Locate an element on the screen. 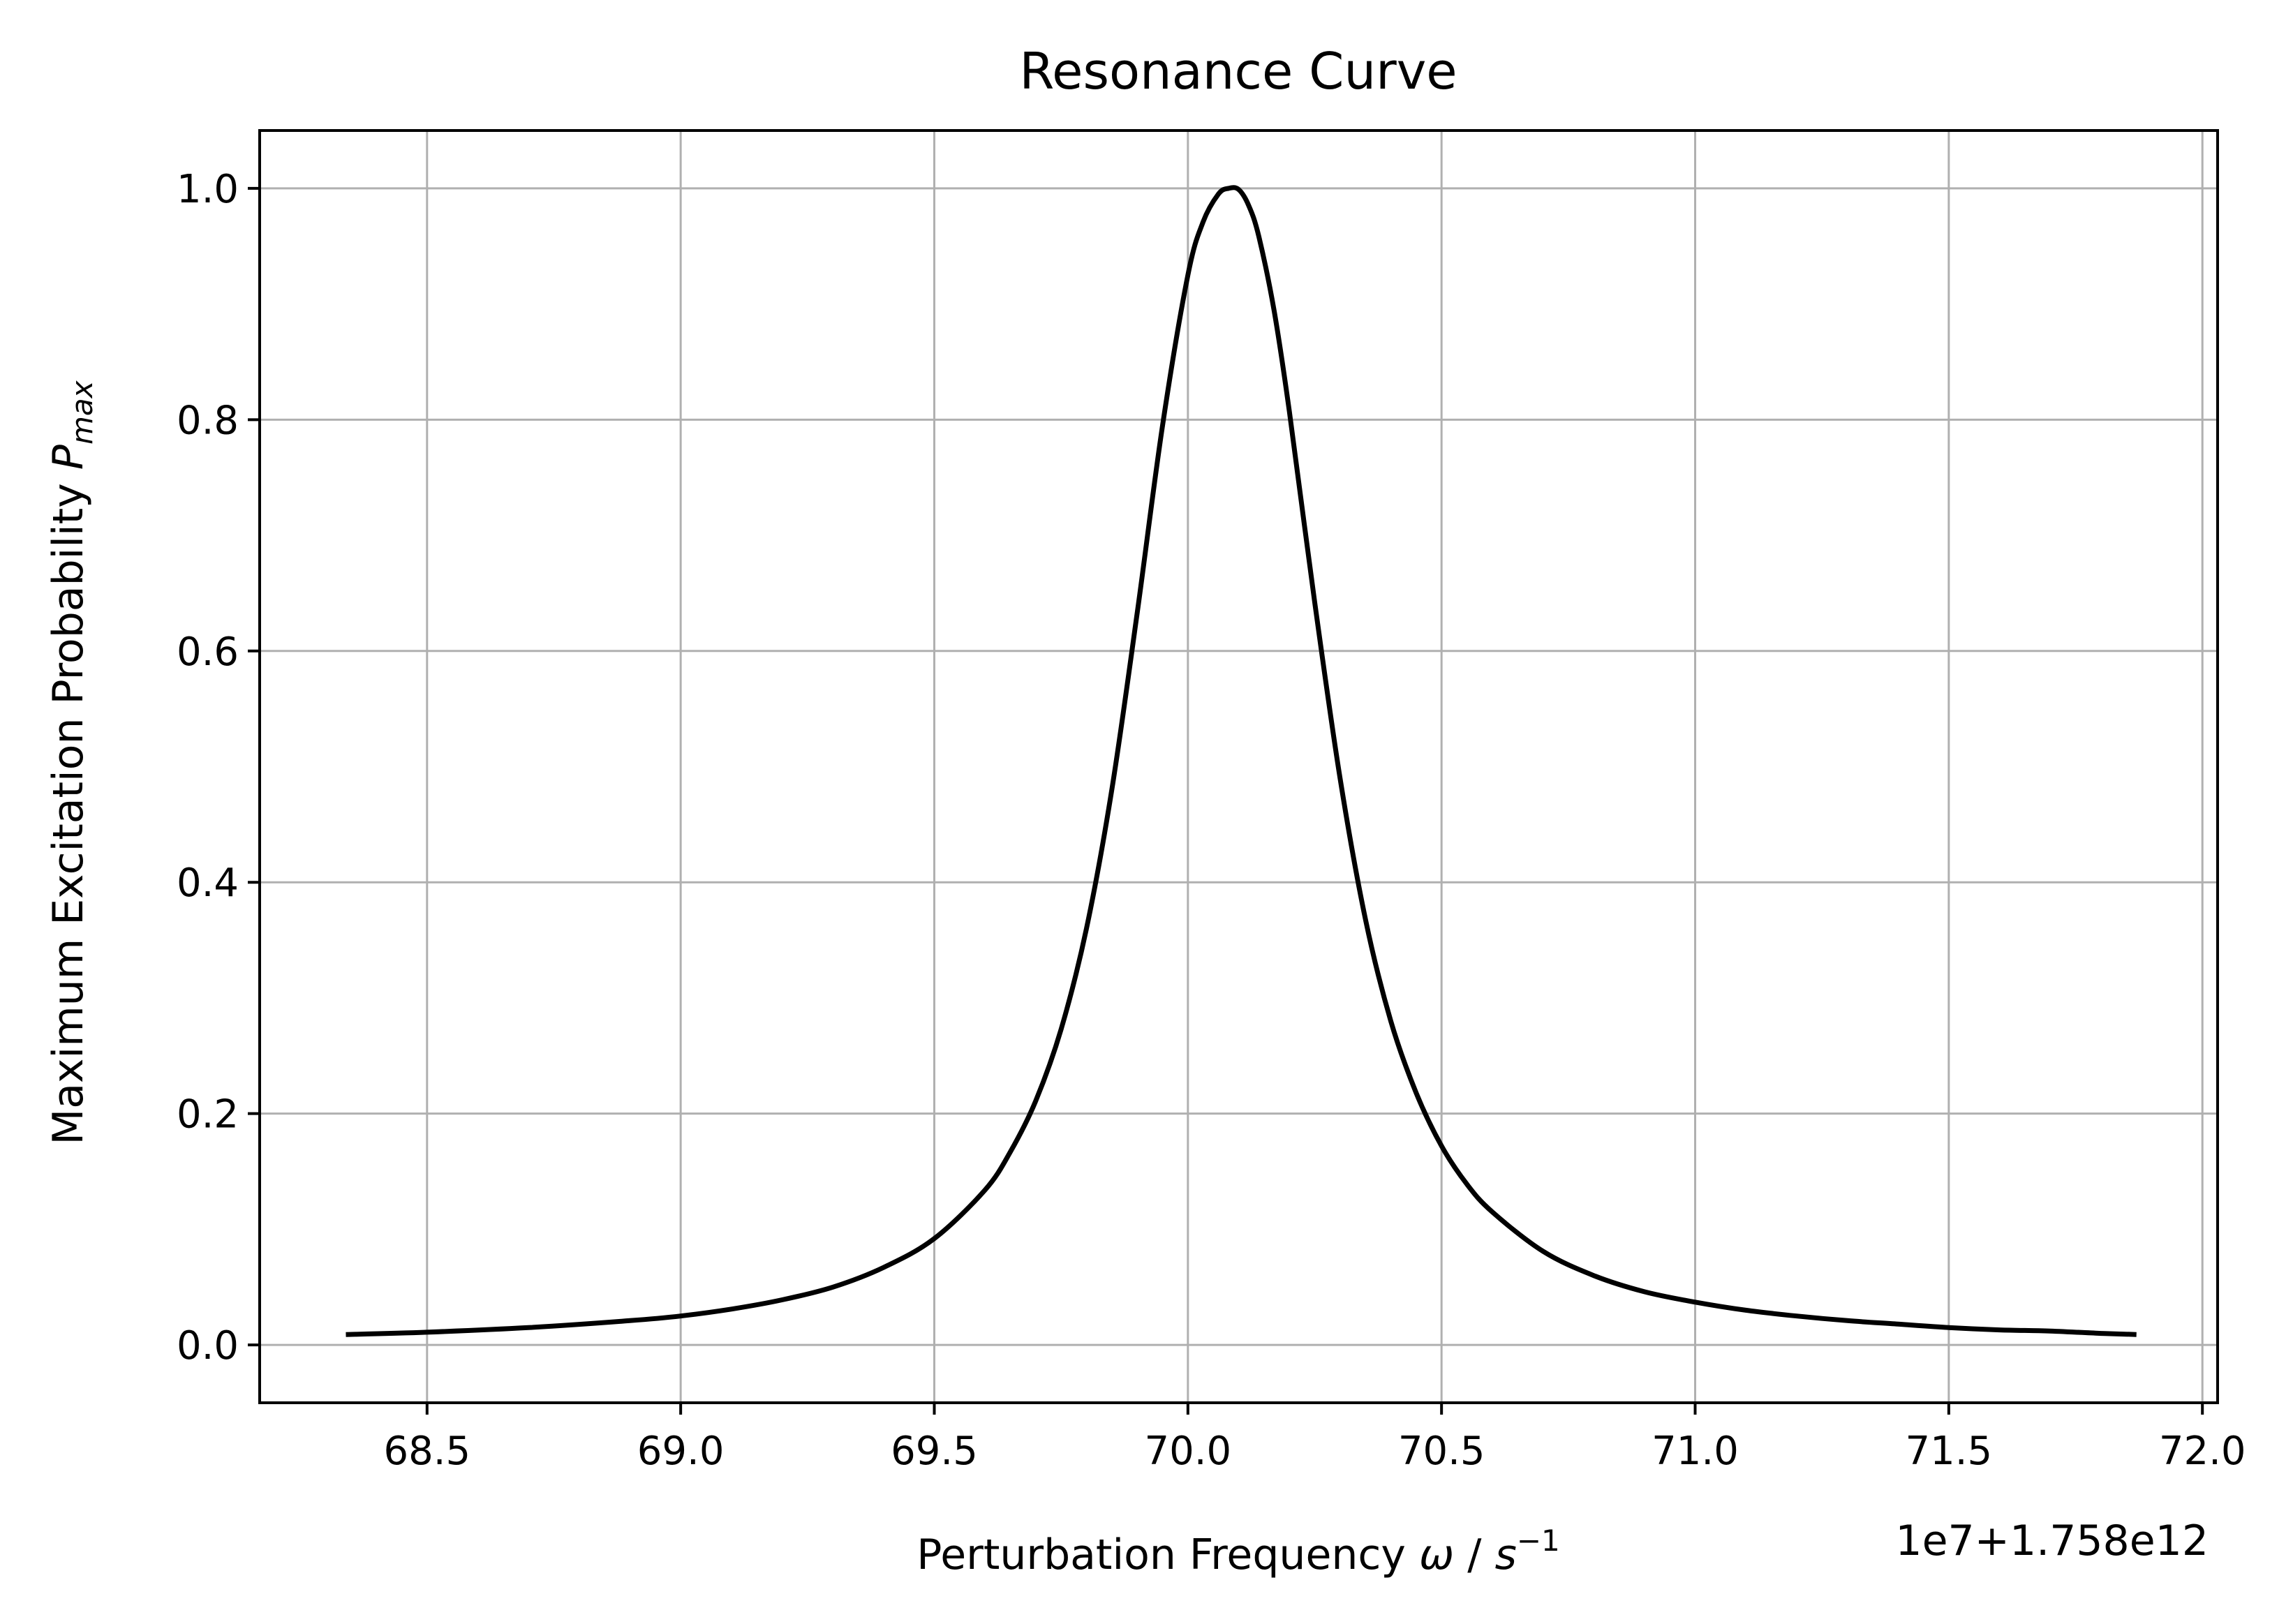  y-axis-label: Maximum Excitation Probability Pmax is located at coordinates (71, 762).